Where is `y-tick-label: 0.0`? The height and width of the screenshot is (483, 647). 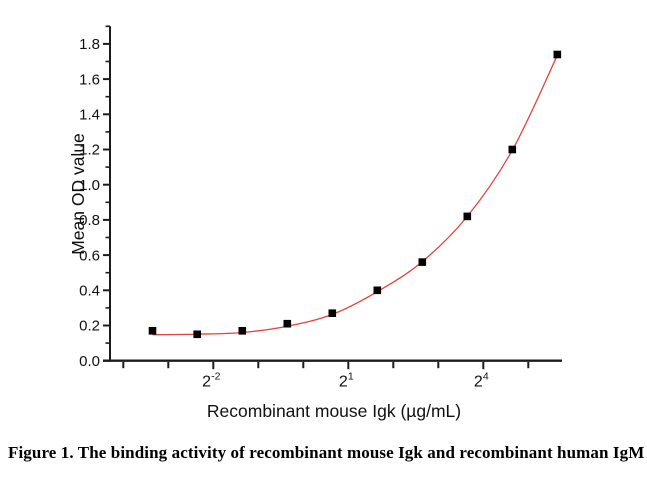 y-tick-label: 0.0 is located at coordinates (89, 361).